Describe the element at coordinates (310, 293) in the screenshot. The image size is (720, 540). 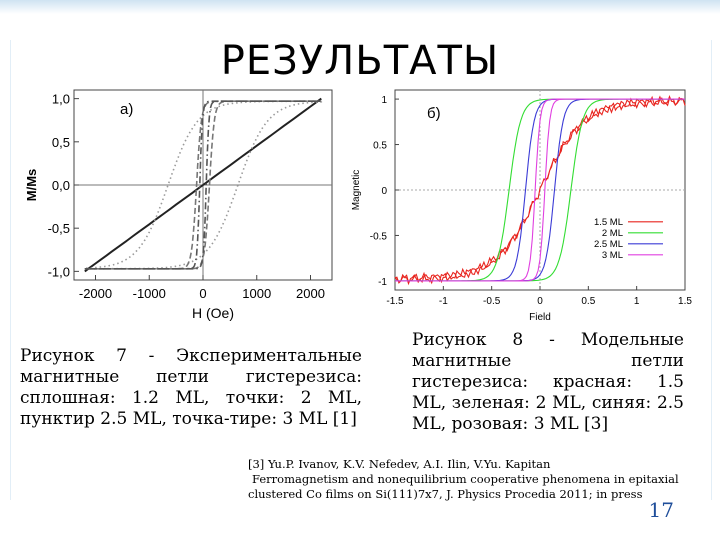
I see `x-tick-label: 2000` at that location.